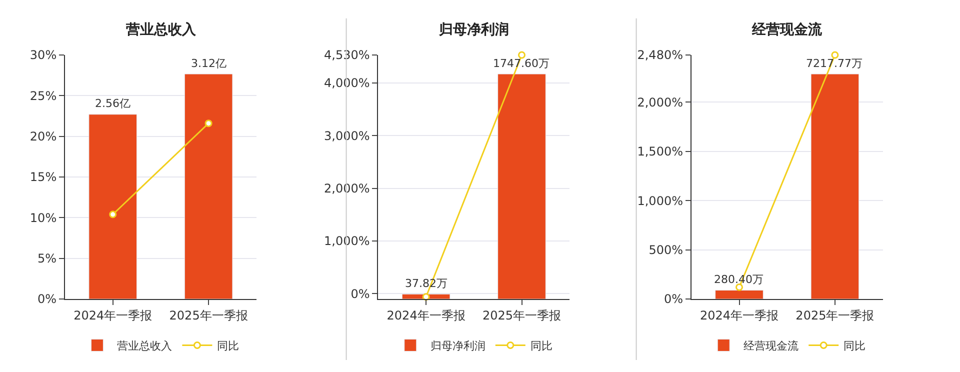 The width and height of the screenshot is (960, 372). I want to click on chart-title: 归母净利润, so click(473, 29).